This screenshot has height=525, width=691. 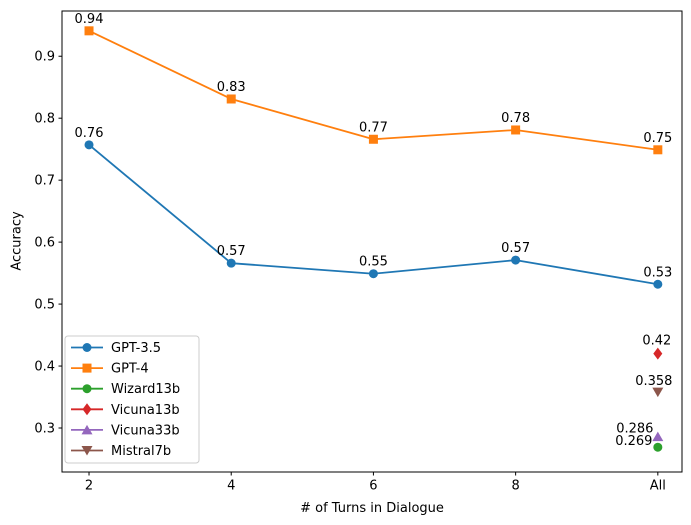 What do you see at coordinates (231, 486) in the screenshot?
I see `x-tick-label: 4` at bounding box center [231, 486].